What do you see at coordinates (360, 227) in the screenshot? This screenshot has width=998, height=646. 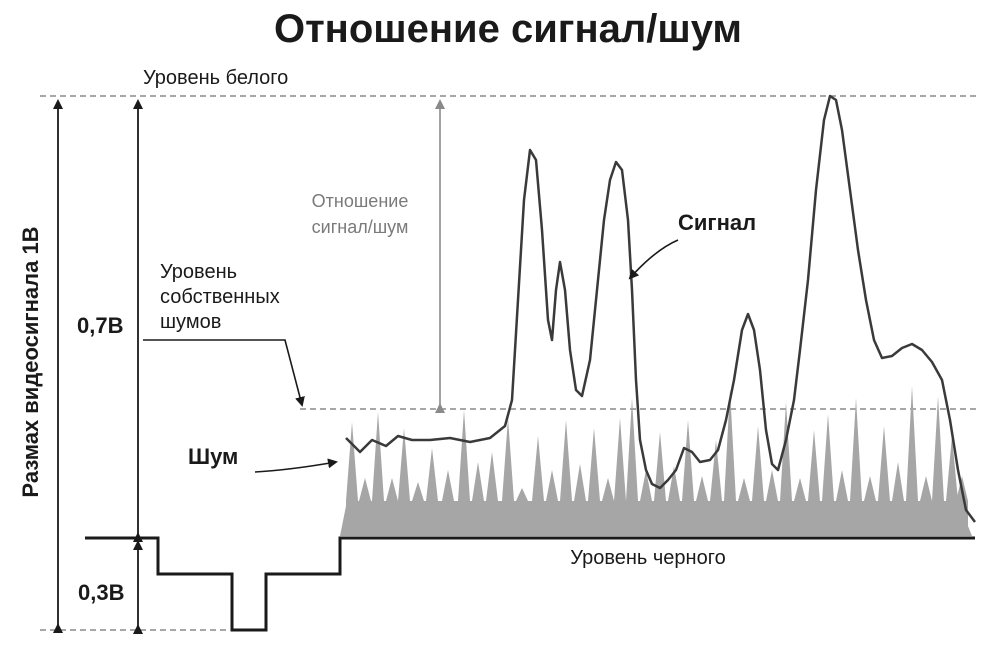 I see `snr-label-line2: сигнал/шум` at bounding box center [360, 227].